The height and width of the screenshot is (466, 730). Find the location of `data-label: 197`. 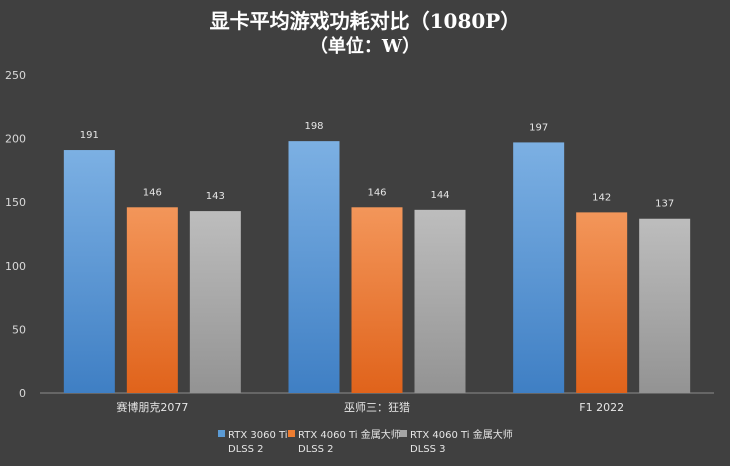

data-label: 197 is located at coordinates (538, 127).